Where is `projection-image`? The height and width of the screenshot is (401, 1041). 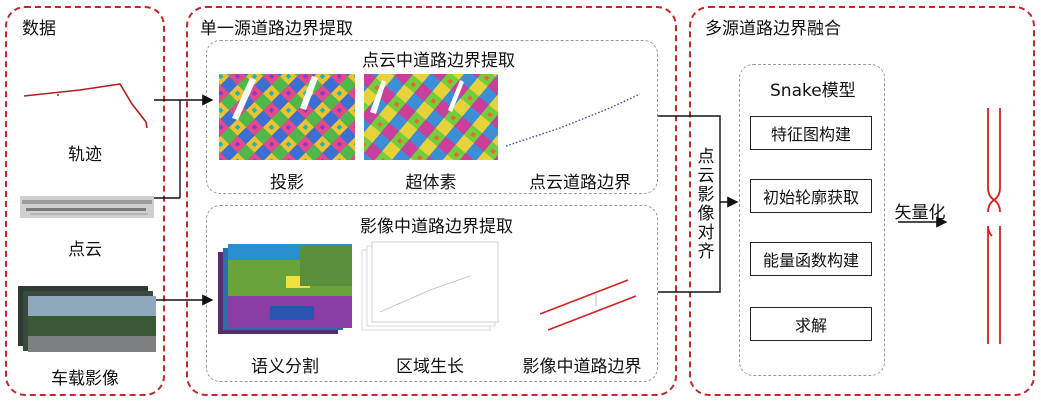 projection-image is located at coordinates (287, 117).